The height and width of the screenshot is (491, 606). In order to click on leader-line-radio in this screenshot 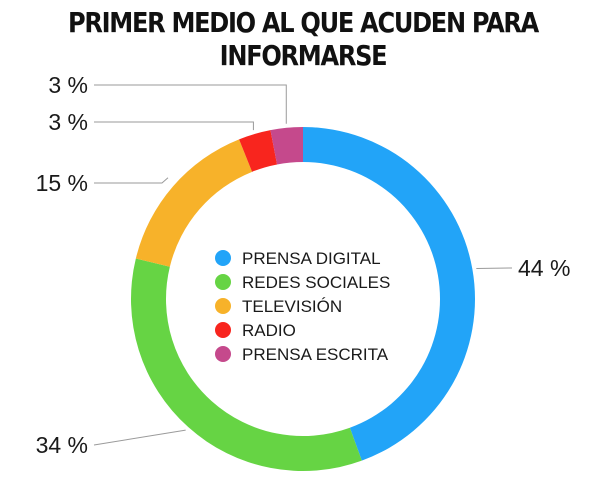, I will do `click(174, 126)`.